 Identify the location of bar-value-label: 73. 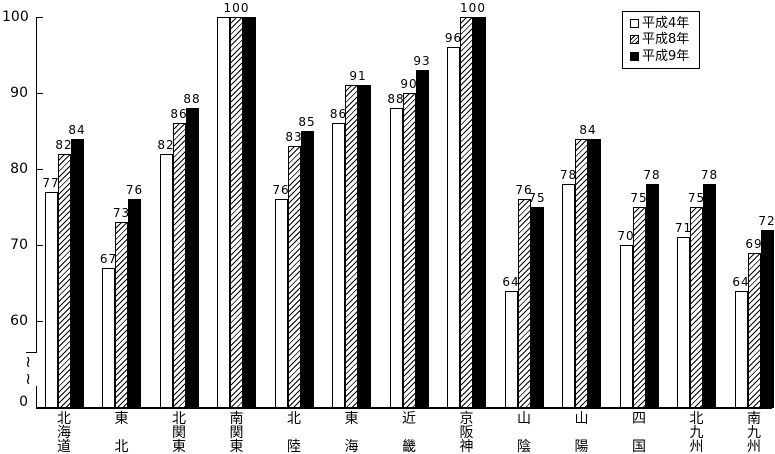
(121, 213).